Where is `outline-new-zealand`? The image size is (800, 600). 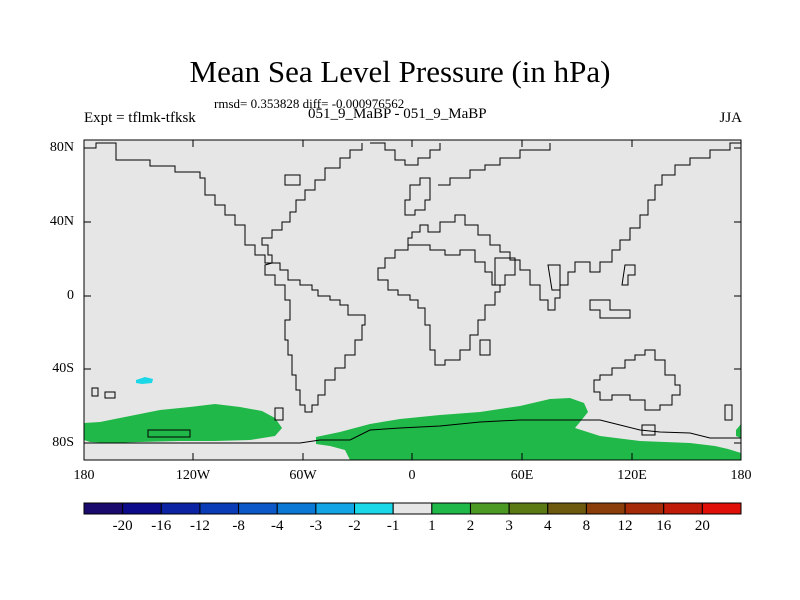
outline-new-zealand is located at coordinates (728, 412).